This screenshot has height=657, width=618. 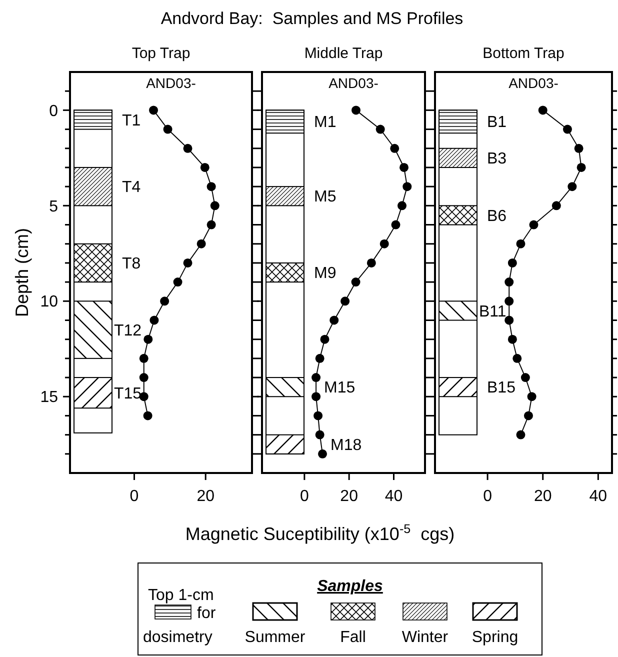 What do you see at coordinates (343, 53) in the screenshot?
I see `chart-subtitle: Middle Trap` at bounding box center [343, 53].